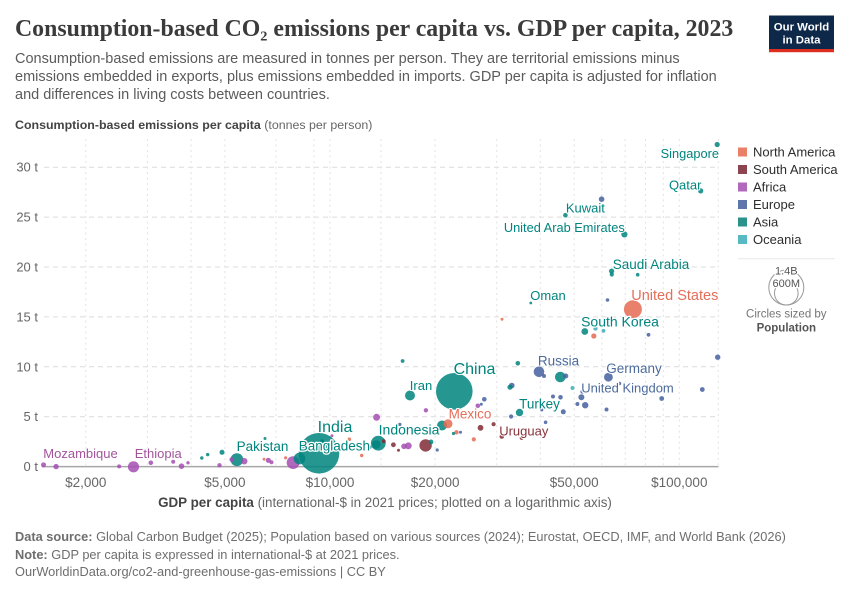  I want to click on svg-text: Uruguay, so click(524, 431).